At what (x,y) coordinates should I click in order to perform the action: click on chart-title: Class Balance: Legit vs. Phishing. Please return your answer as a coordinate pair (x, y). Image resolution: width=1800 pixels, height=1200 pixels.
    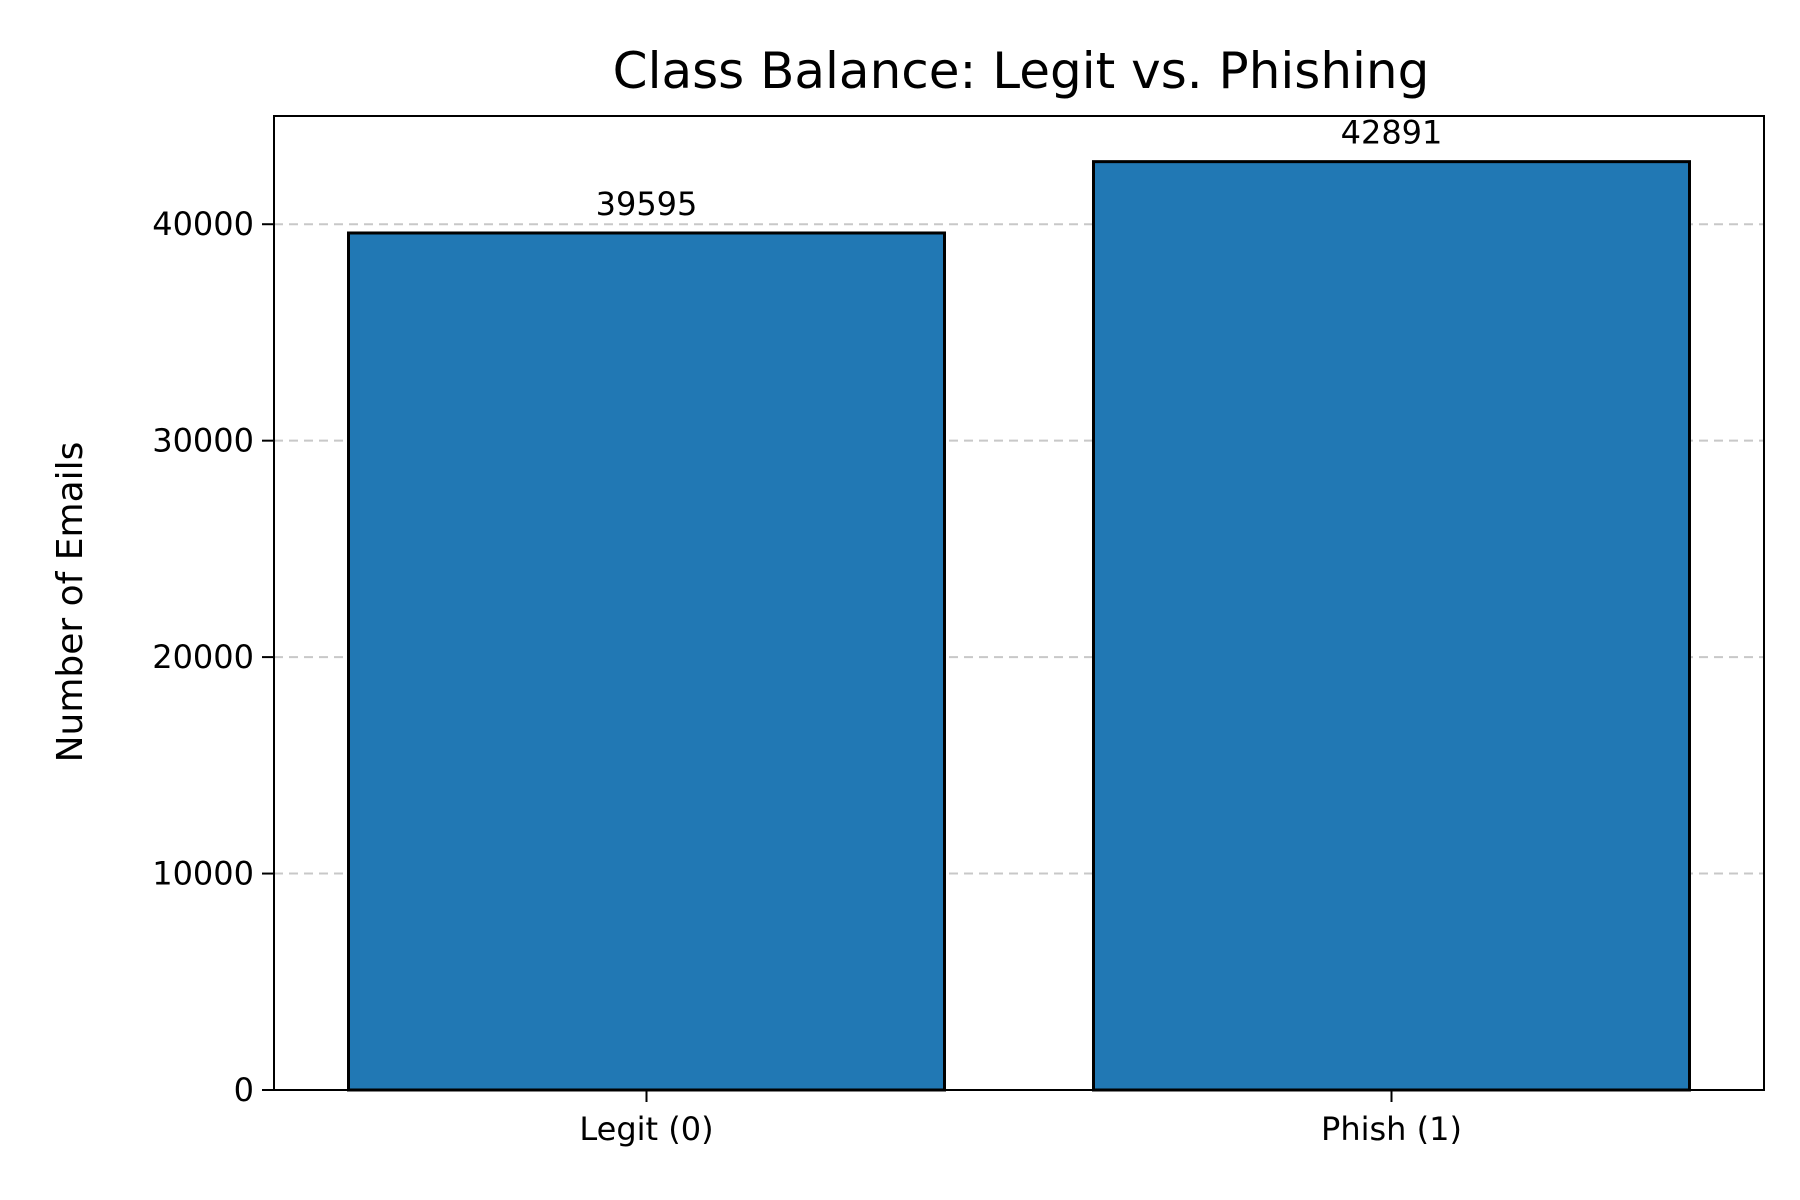
    Looking at the image, I should click on (1021, 71).